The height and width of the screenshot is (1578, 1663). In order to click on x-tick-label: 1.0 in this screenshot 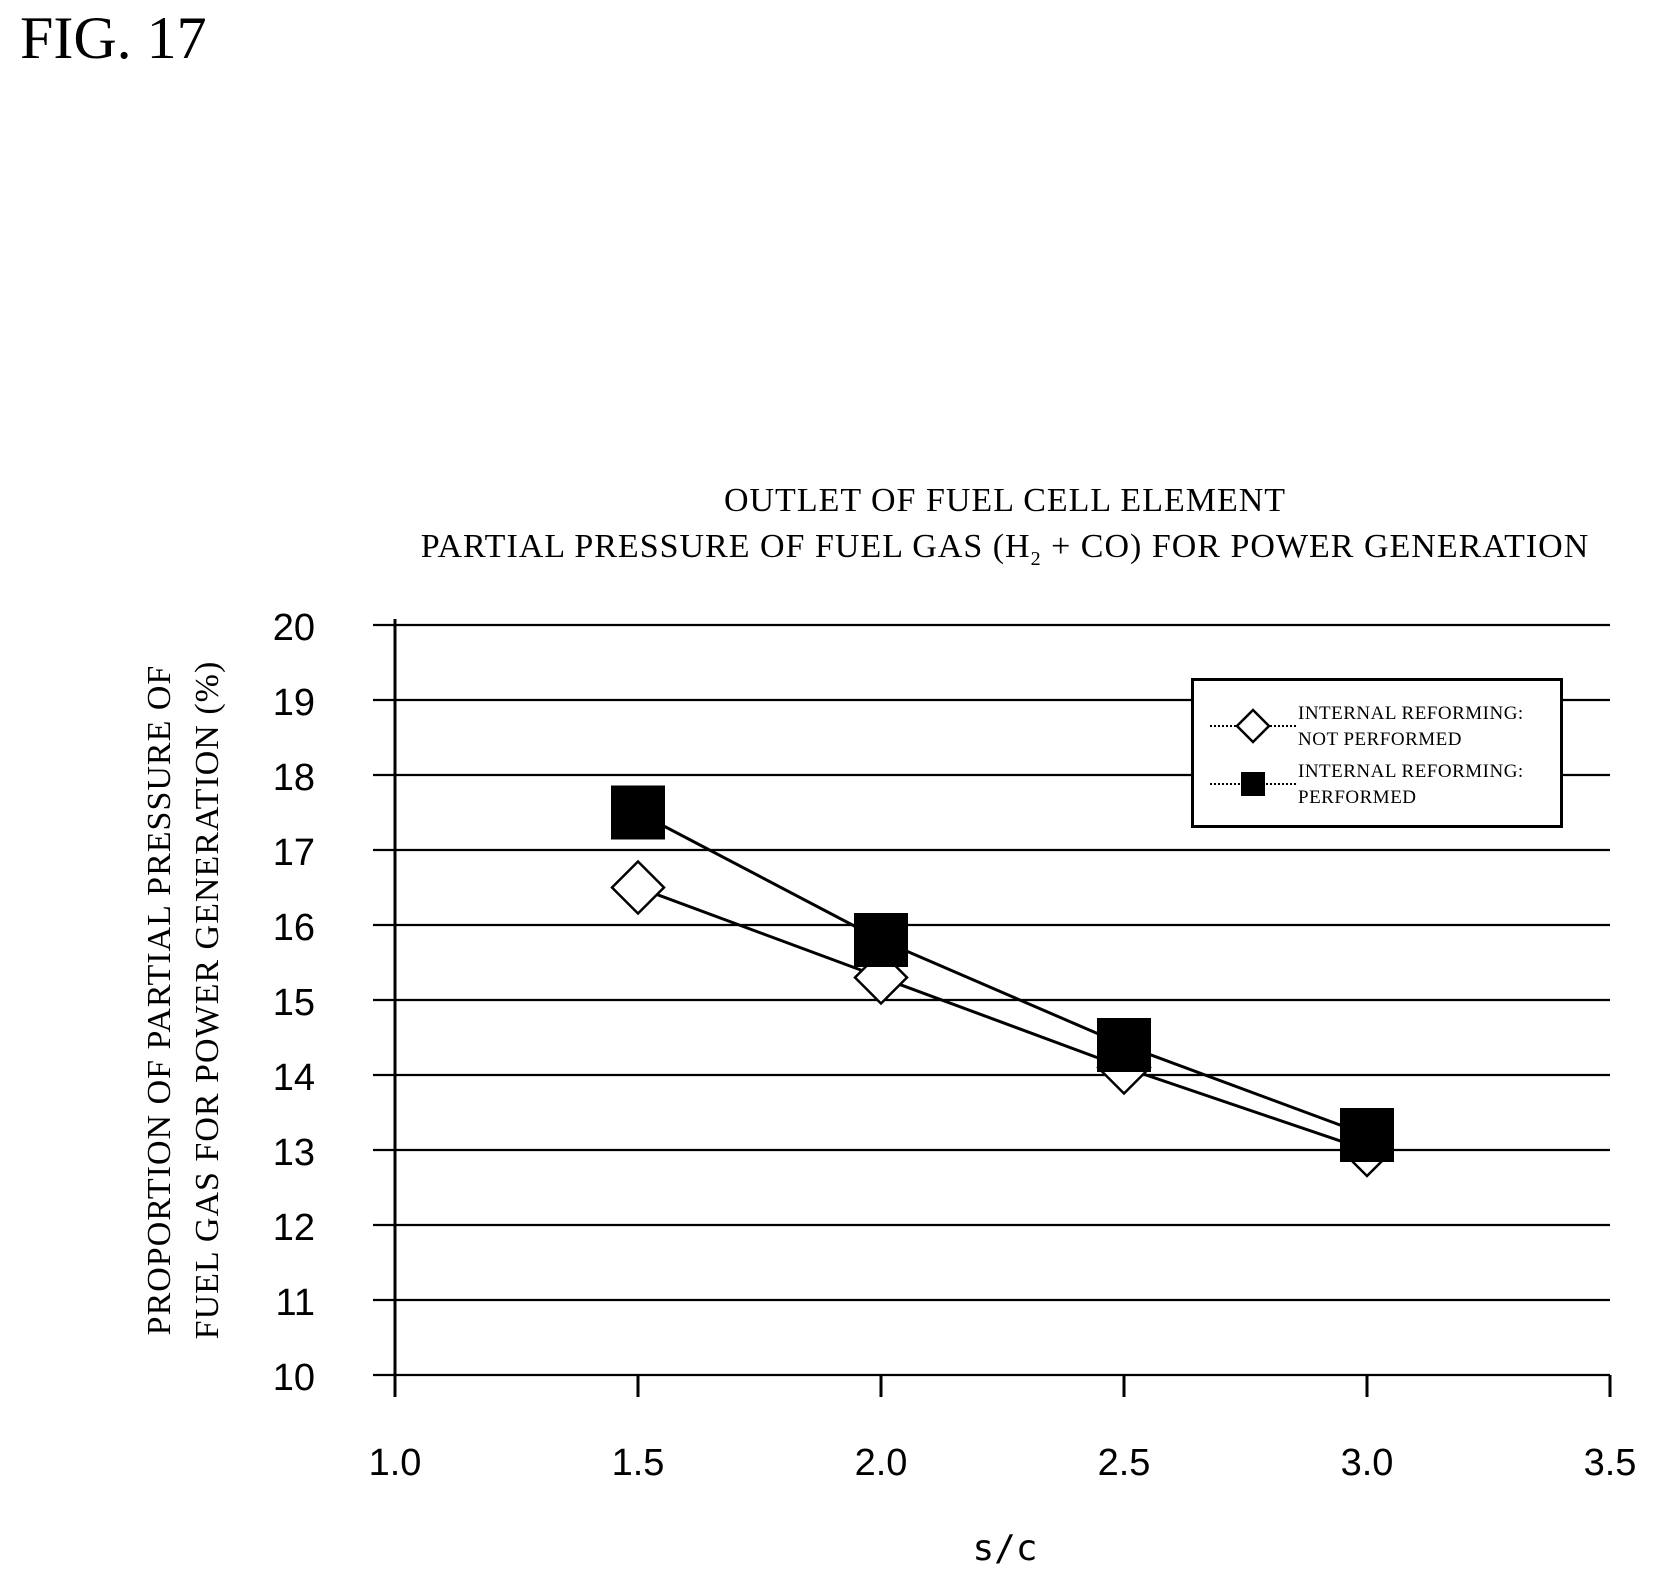, I will do `click(395, 1463)`.